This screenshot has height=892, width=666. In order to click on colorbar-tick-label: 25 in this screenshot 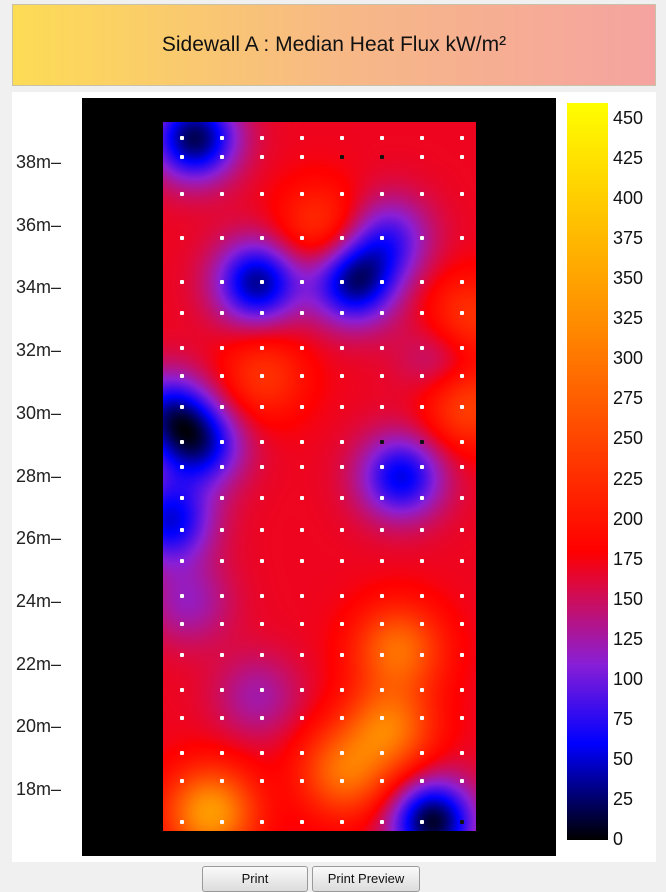, I will do `click(623, 798)`.